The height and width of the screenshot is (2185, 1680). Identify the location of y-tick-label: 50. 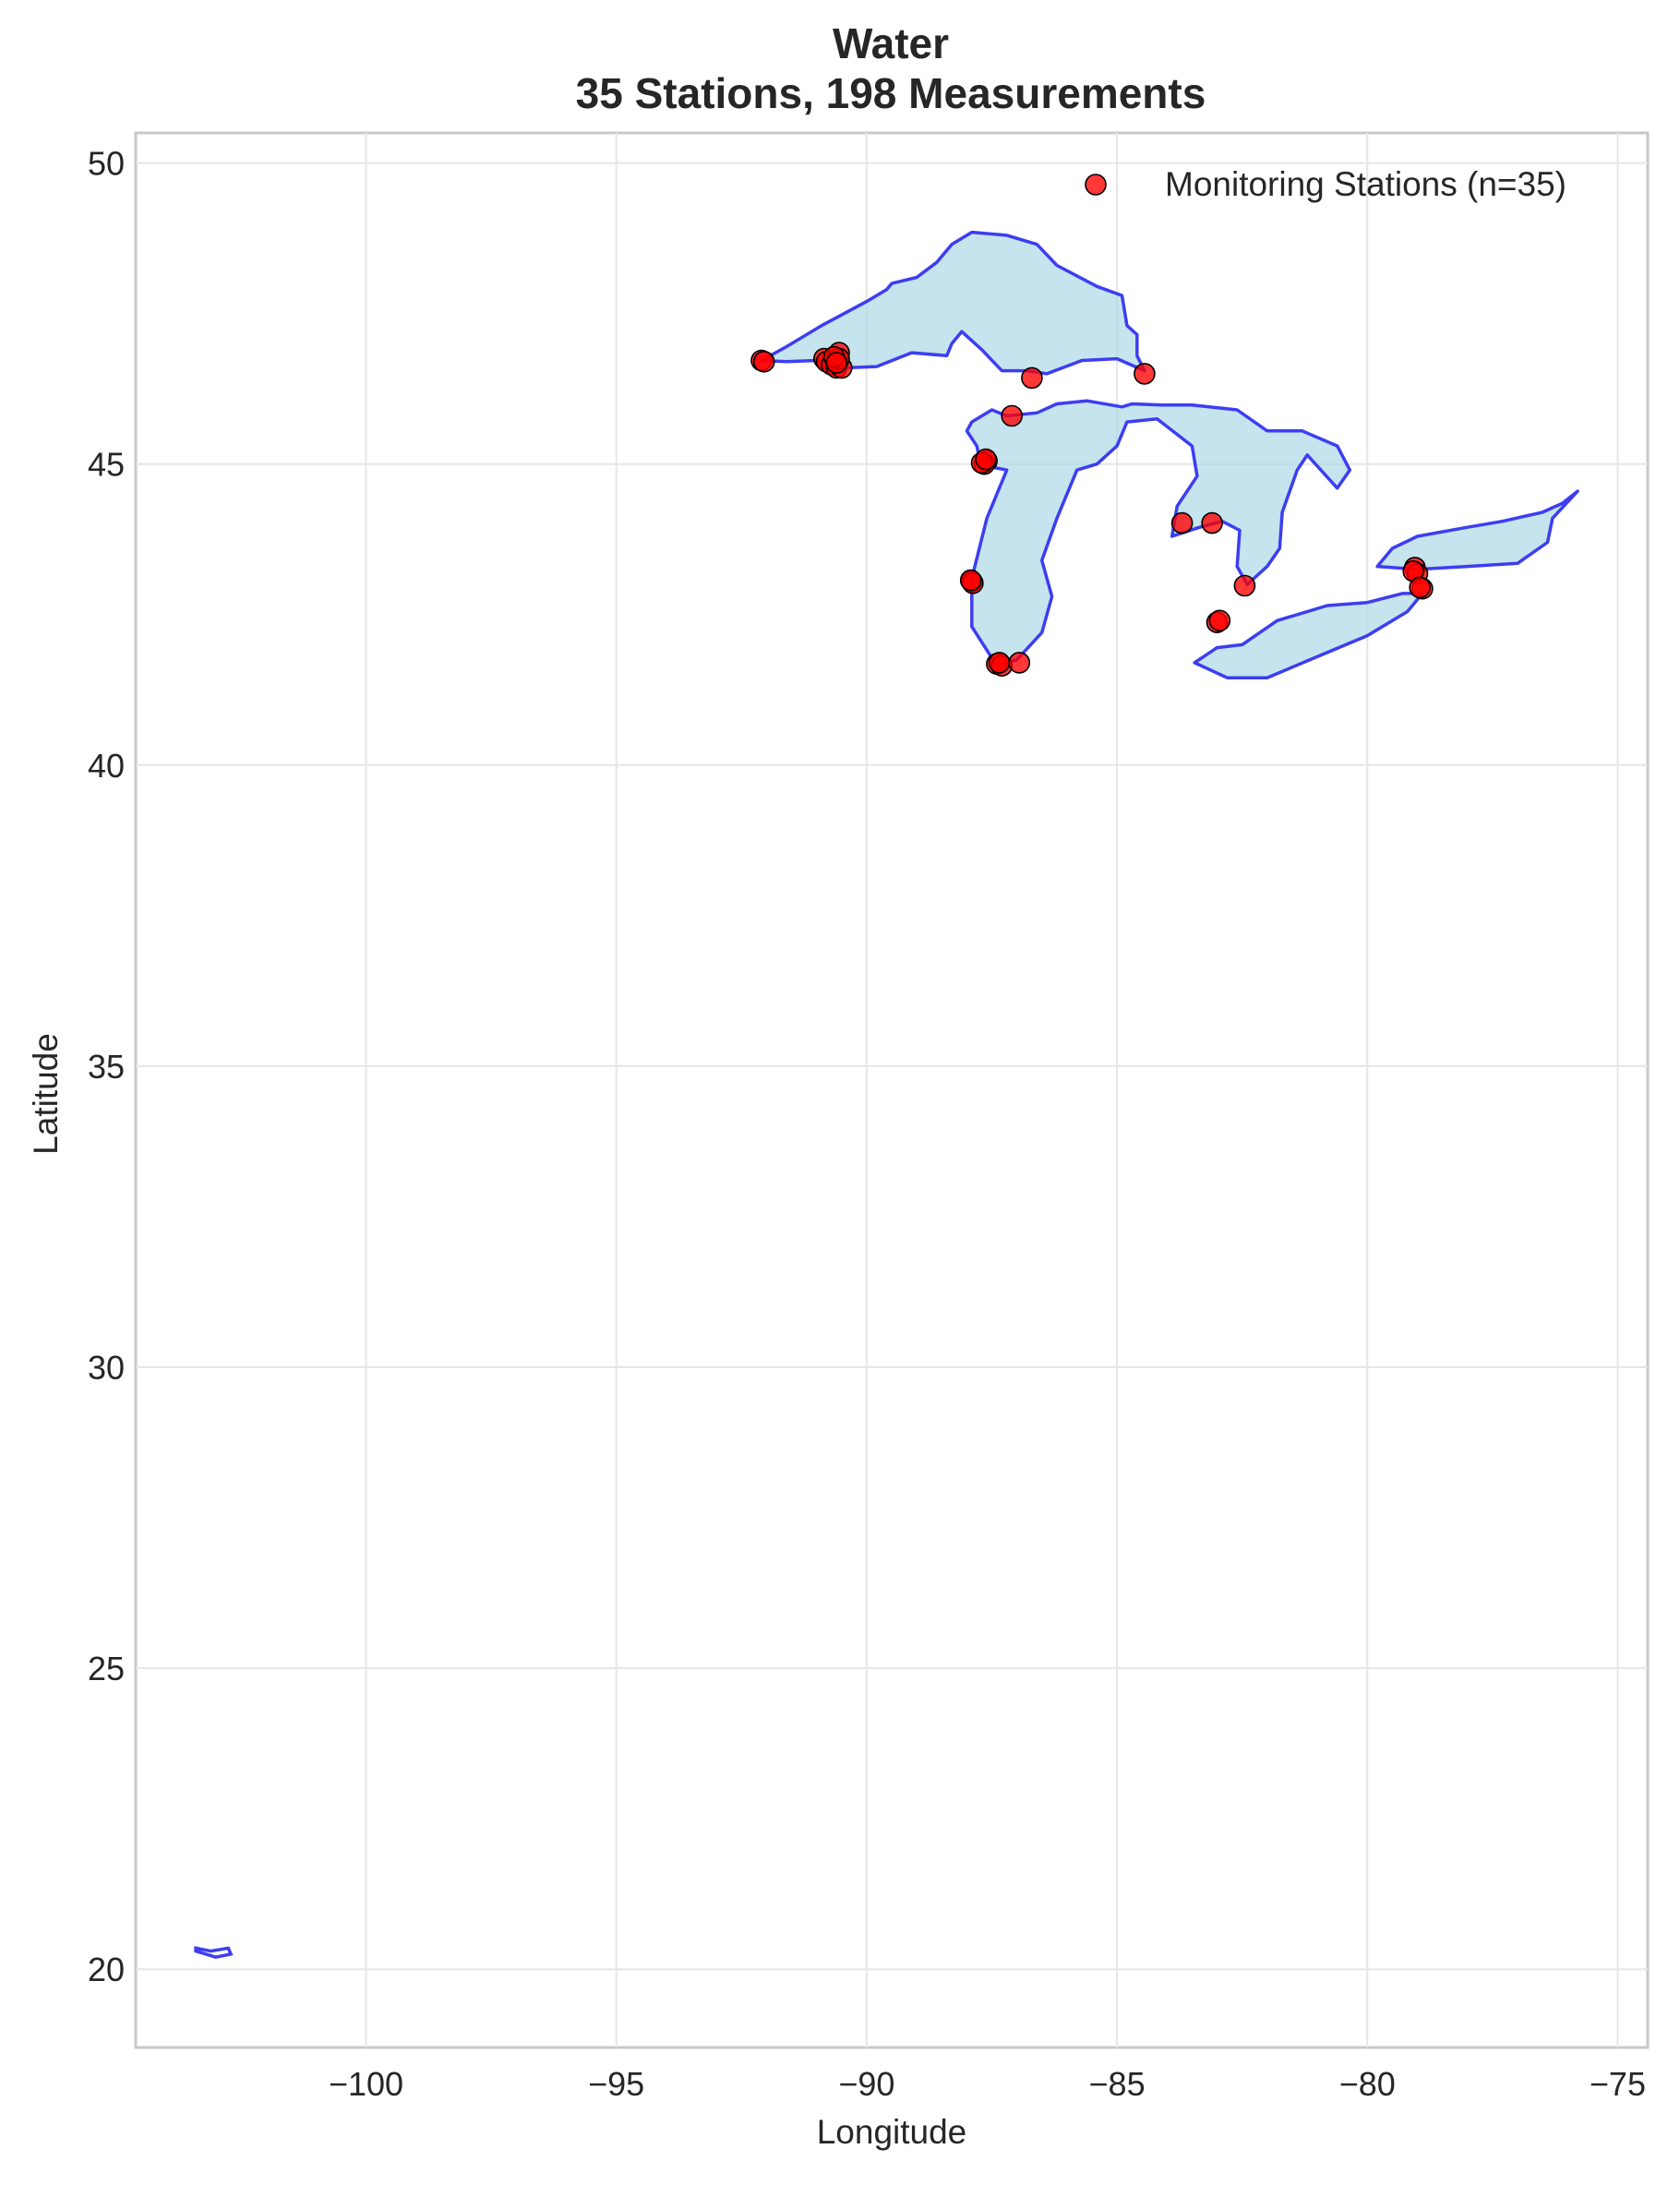
(106, 164).